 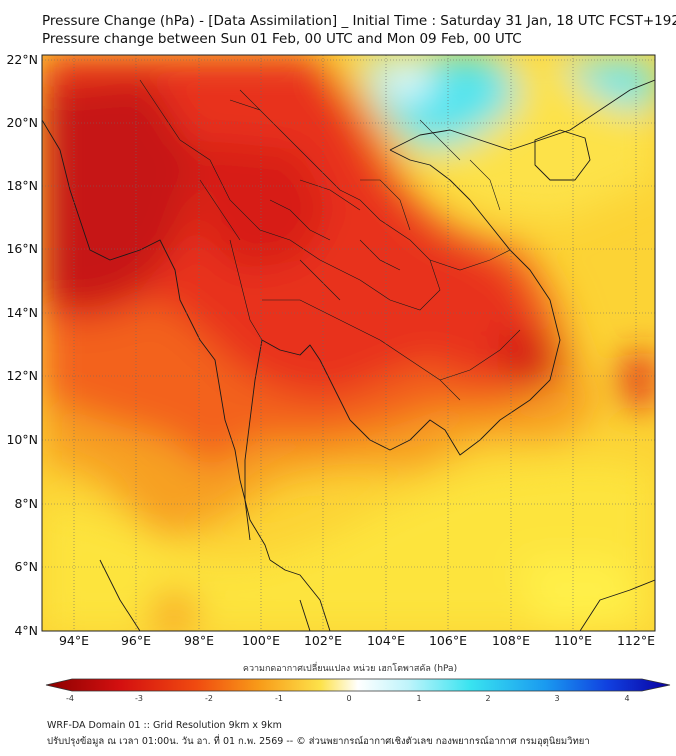 What do you see at coordinates (22, 375) in the screenshot?
I see `lat-label: 12°N` at bounding box center [22, 375].